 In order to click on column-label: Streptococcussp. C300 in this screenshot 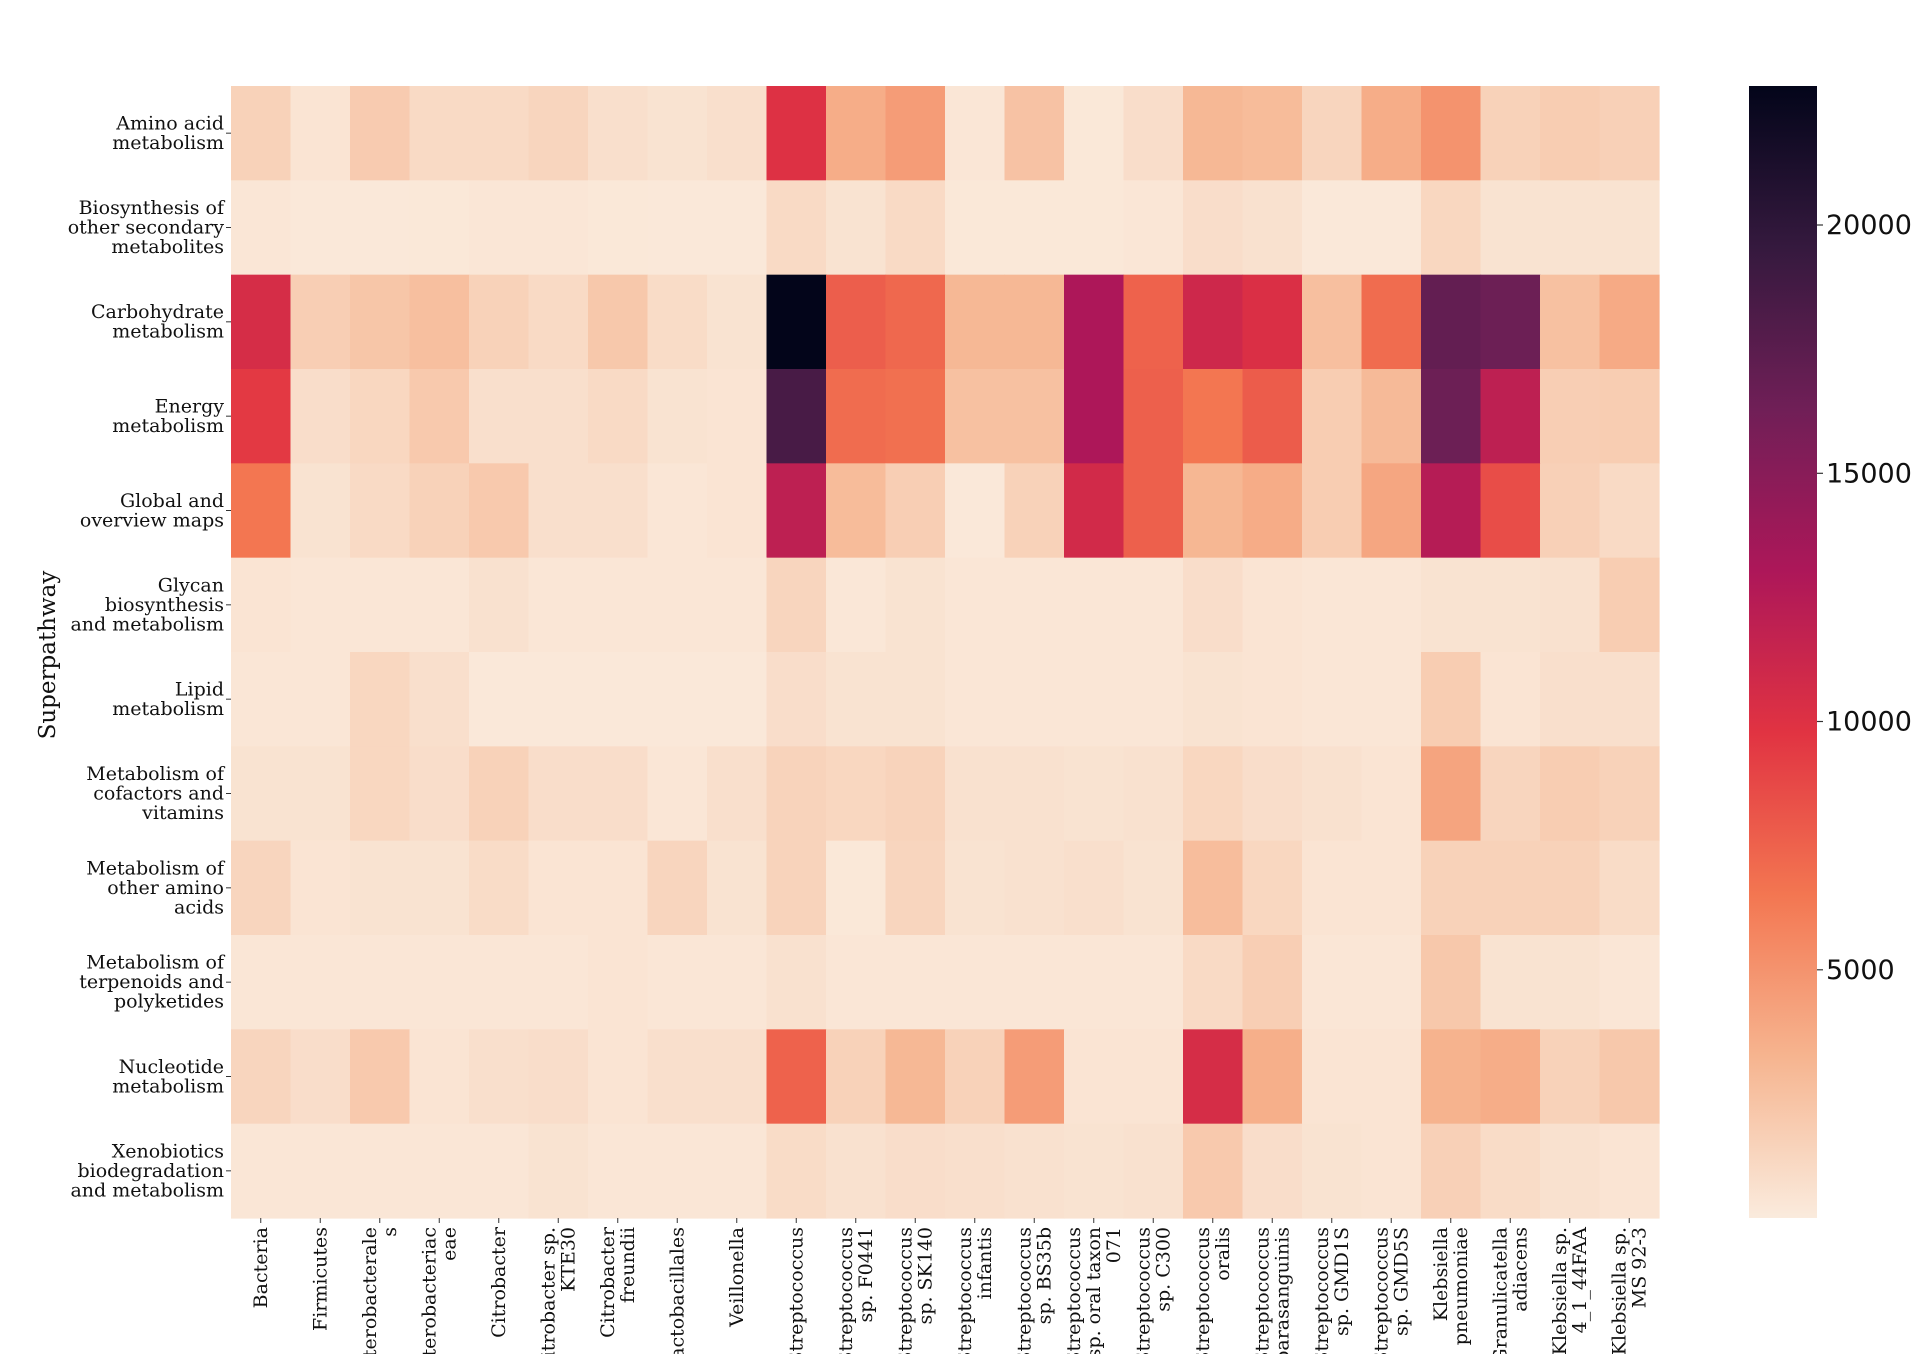, I will do `click(1153, 1290)`.